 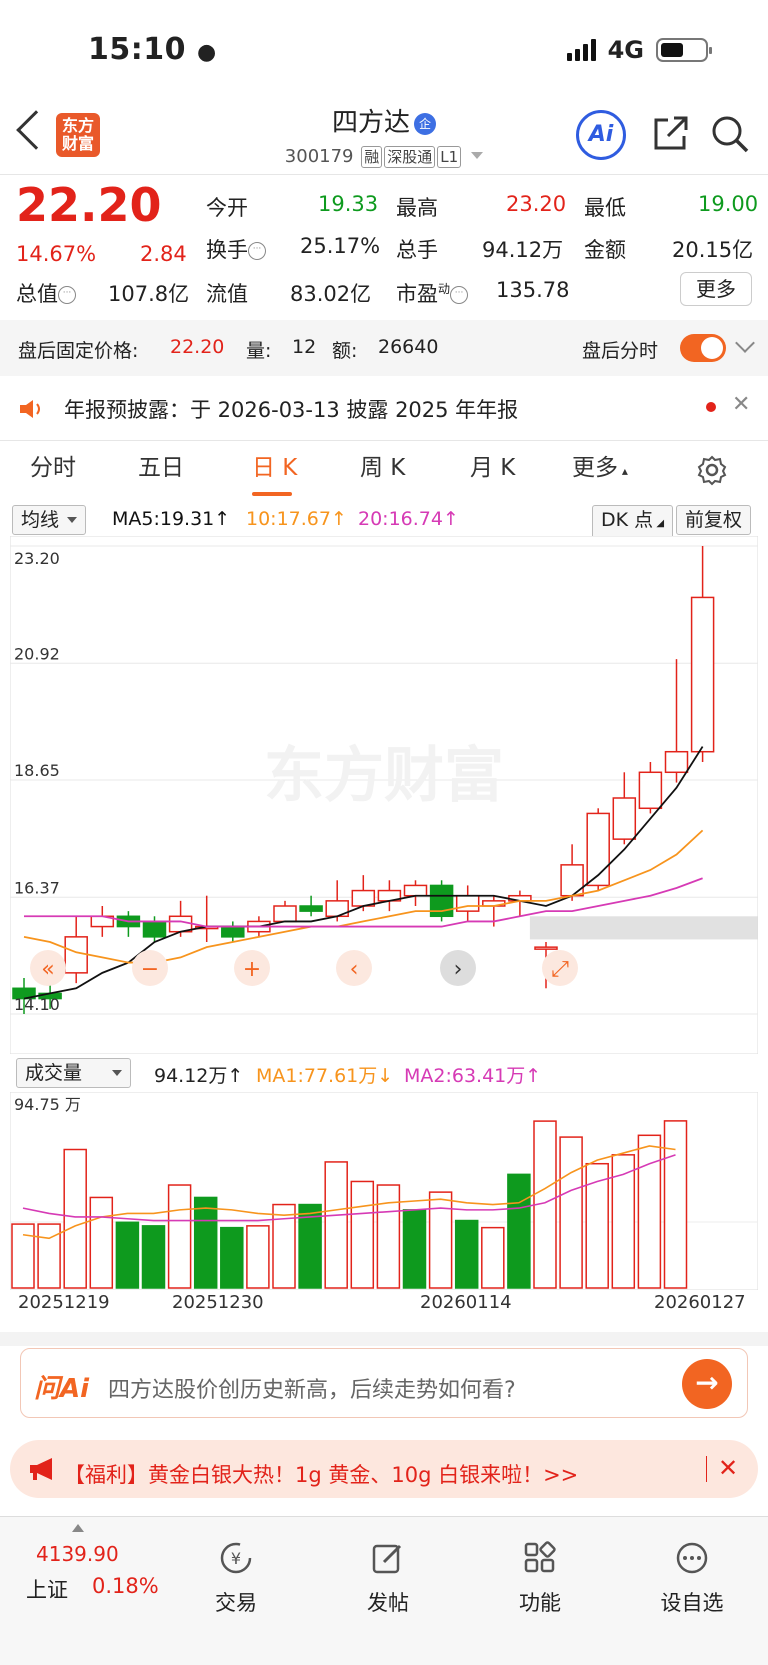 What do you see at coordinates (37, 770) in the screenshot?
I see `y-tick-label: 18.65` at bounding box center [37, 770].